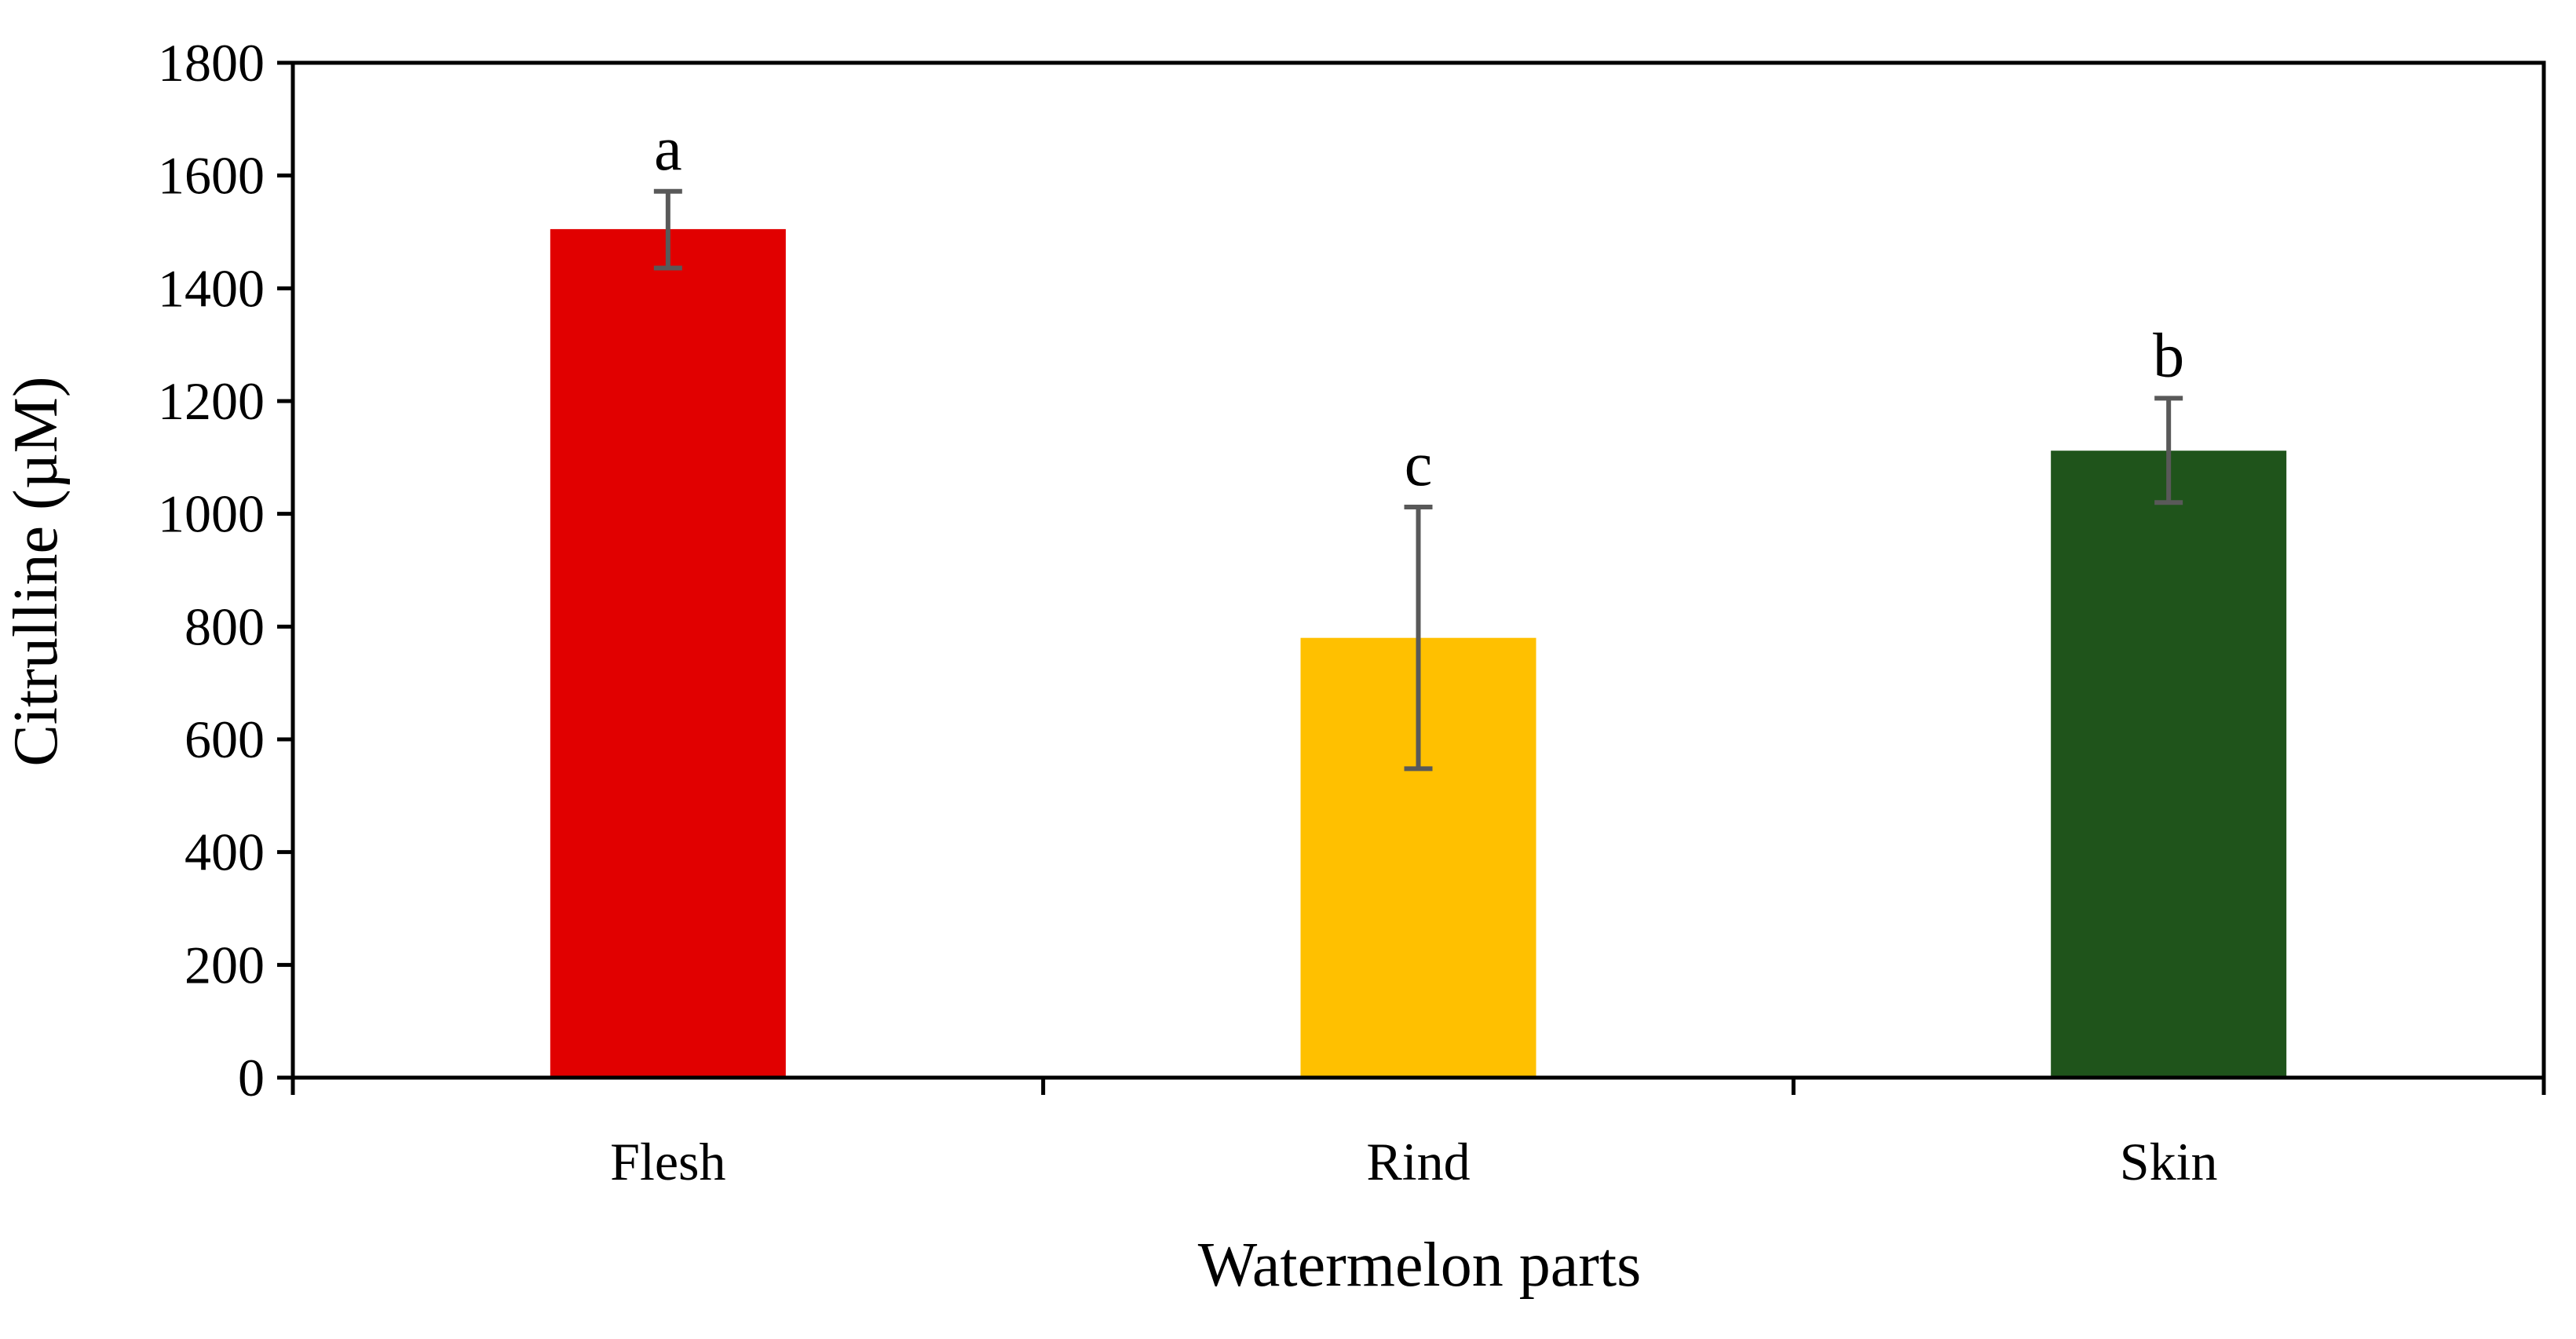 The height and width of the screenshot is (1339, 2576). Describe the element at coordinates (668, 229) in the screenshot. I see `error-bar-flesh` at that location.